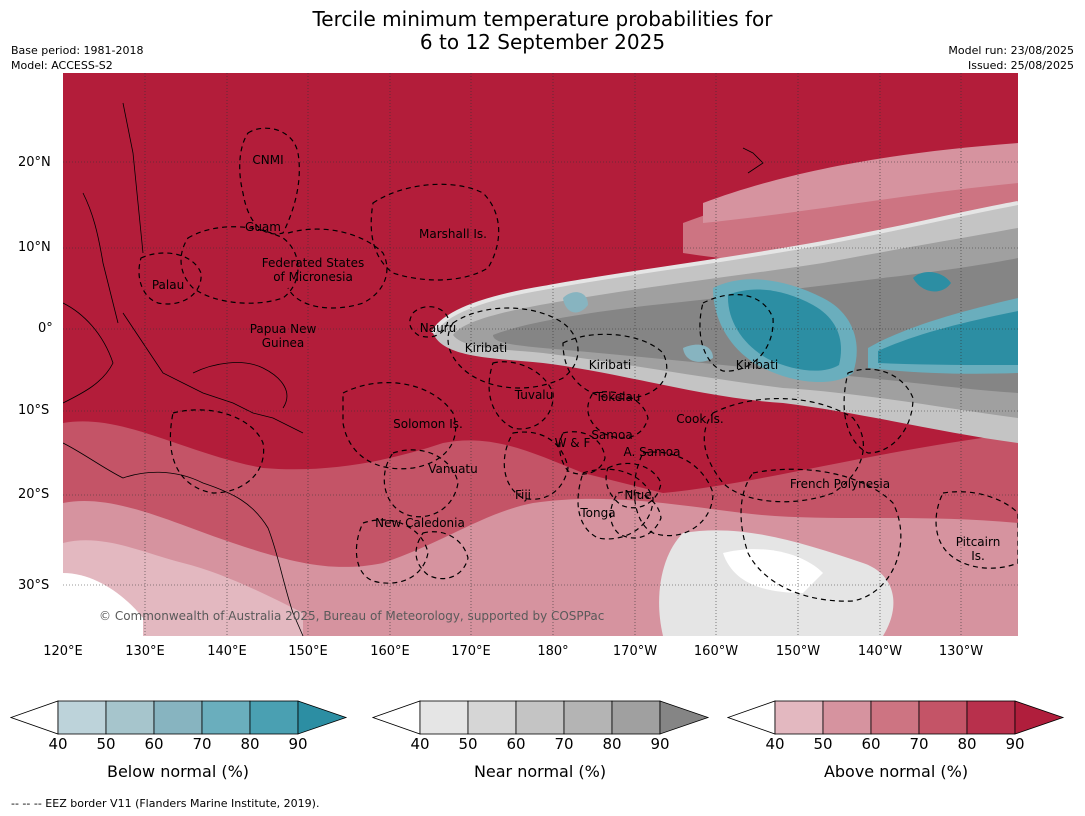 The image size is (1085, 816). What do you see at coordinates (420, 523) in the screenshot?
I see `place-label: New Caledonia` at bounding box center [420, 523].